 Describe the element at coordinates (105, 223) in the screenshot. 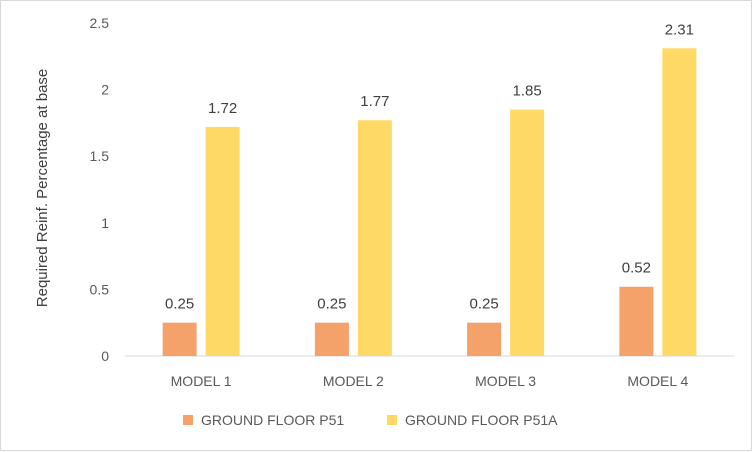

I see `y-tick-label: 1` at that location.